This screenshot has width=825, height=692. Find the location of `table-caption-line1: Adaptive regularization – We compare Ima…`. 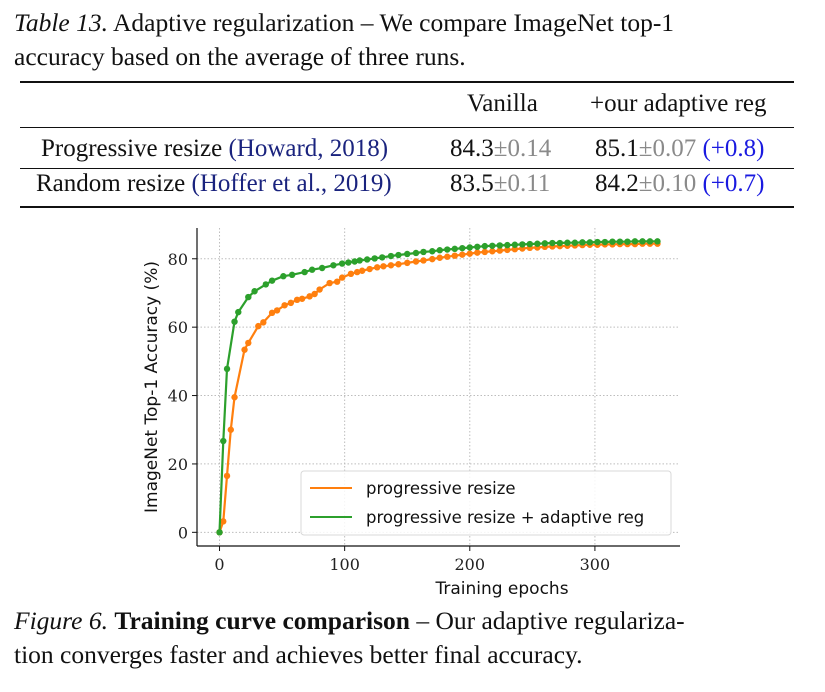

table-caption-line1: Adaptive regularization – We compare Ima… is located at coordinates (393, 22).